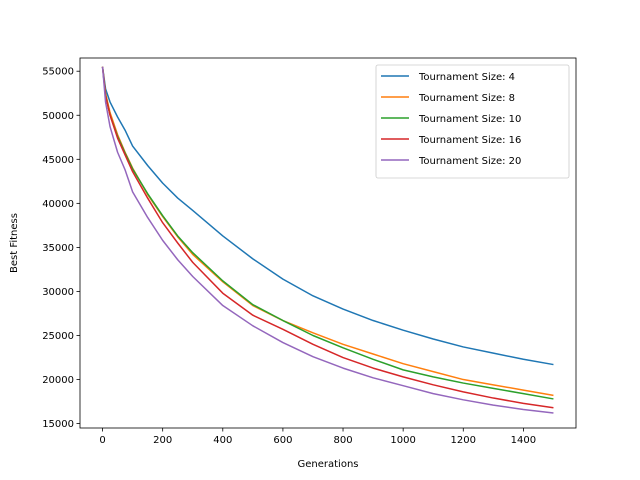  I want to click on x-tick-label: 800, so click(342, 440).